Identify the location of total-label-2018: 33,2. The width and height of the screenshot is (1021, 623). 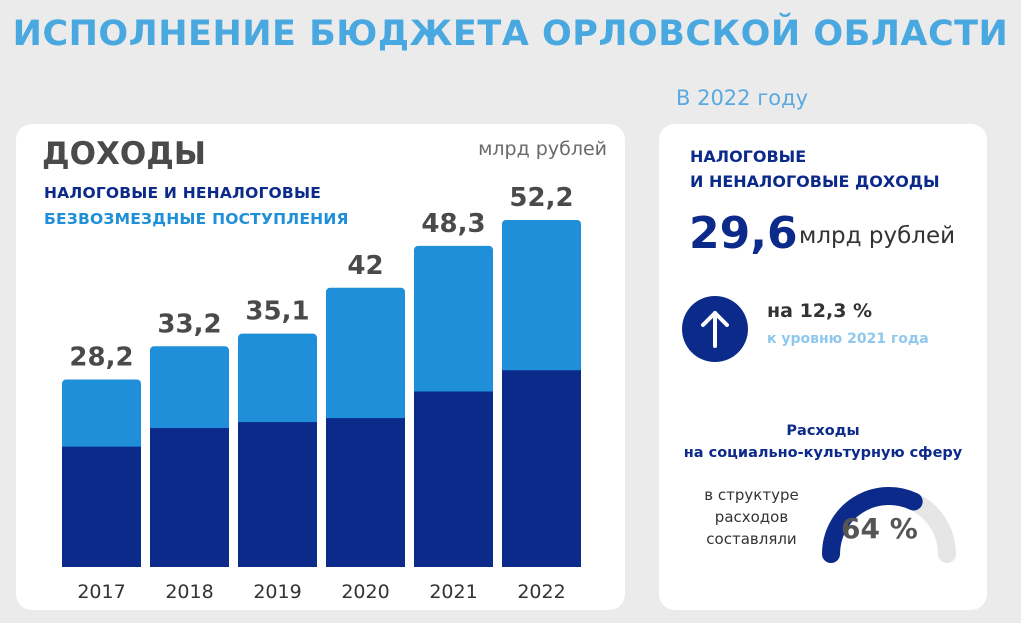
(189, 324).